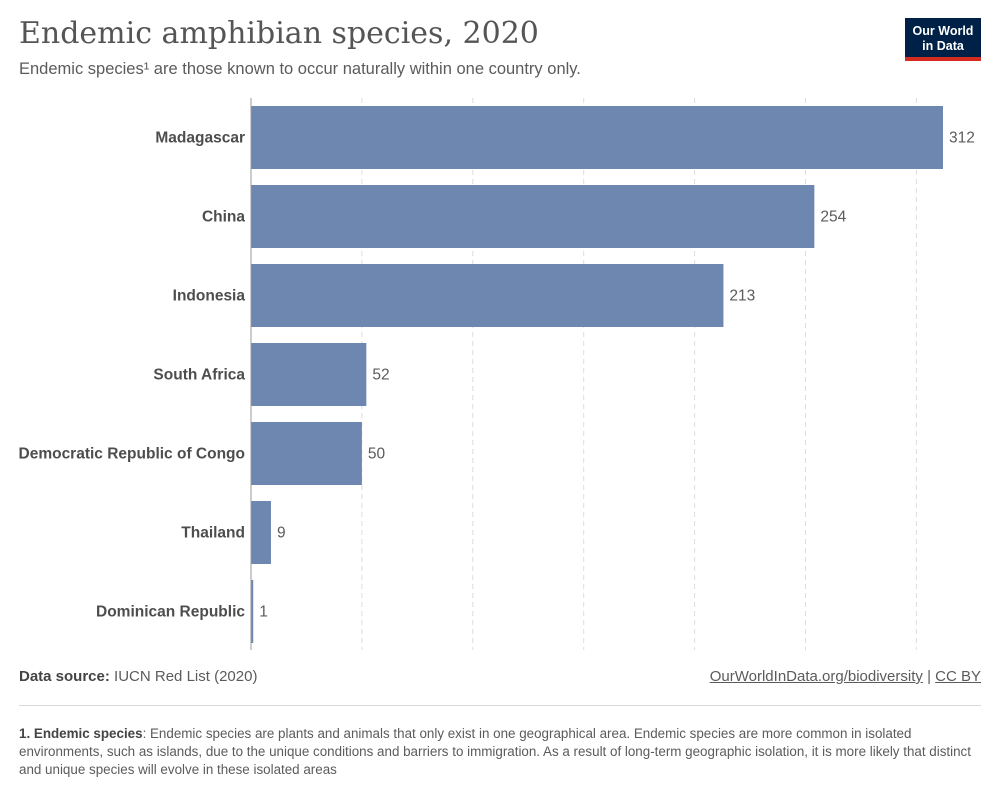 Image resolution: width=1000 pixels, height=796 pixels. Describe the element at coordinates (186, 676) in the screenshot. I see `source-text: IUCN Red List (2020)` at that location.